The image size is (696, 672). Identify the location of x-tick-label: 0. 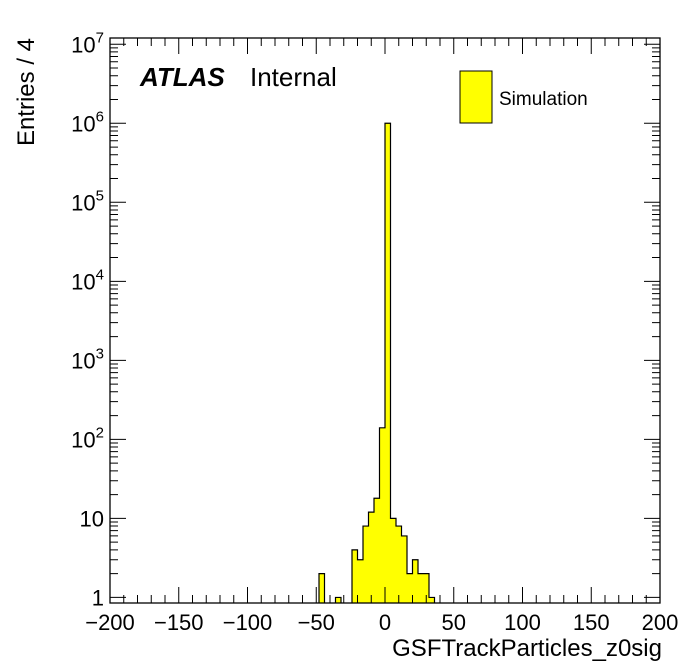
(385, 622).